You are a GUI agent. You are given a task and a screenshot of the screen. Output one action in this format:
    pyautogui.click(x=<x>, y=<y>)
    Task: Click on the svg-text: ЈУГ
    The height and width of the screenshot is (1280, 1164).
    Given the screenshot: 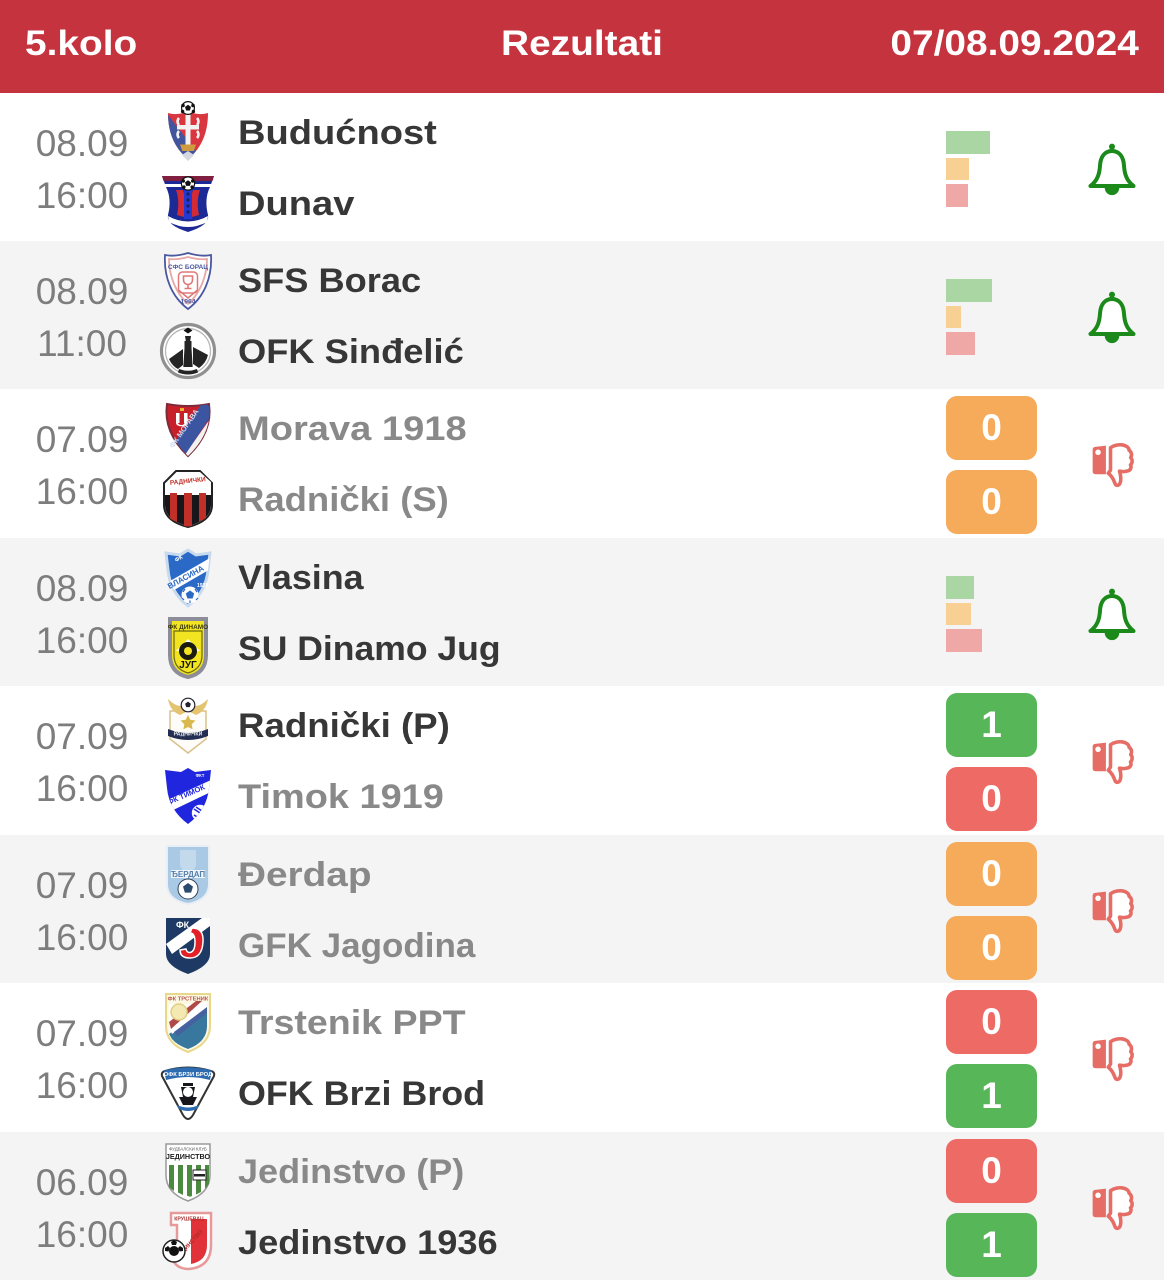 What is the action you would take?
    pyautogui.click(x=188, y=665)
    